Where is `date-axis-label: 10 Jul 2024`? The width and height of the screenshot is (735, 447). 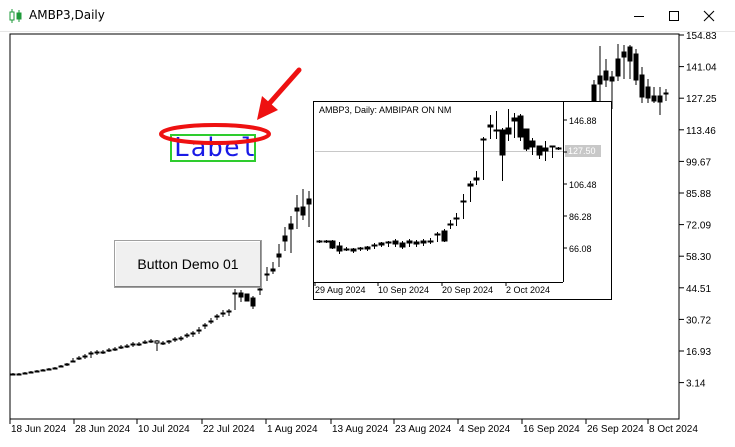
date-axis-label: 10 Jul 2024 is located at coordinates (164, 429).